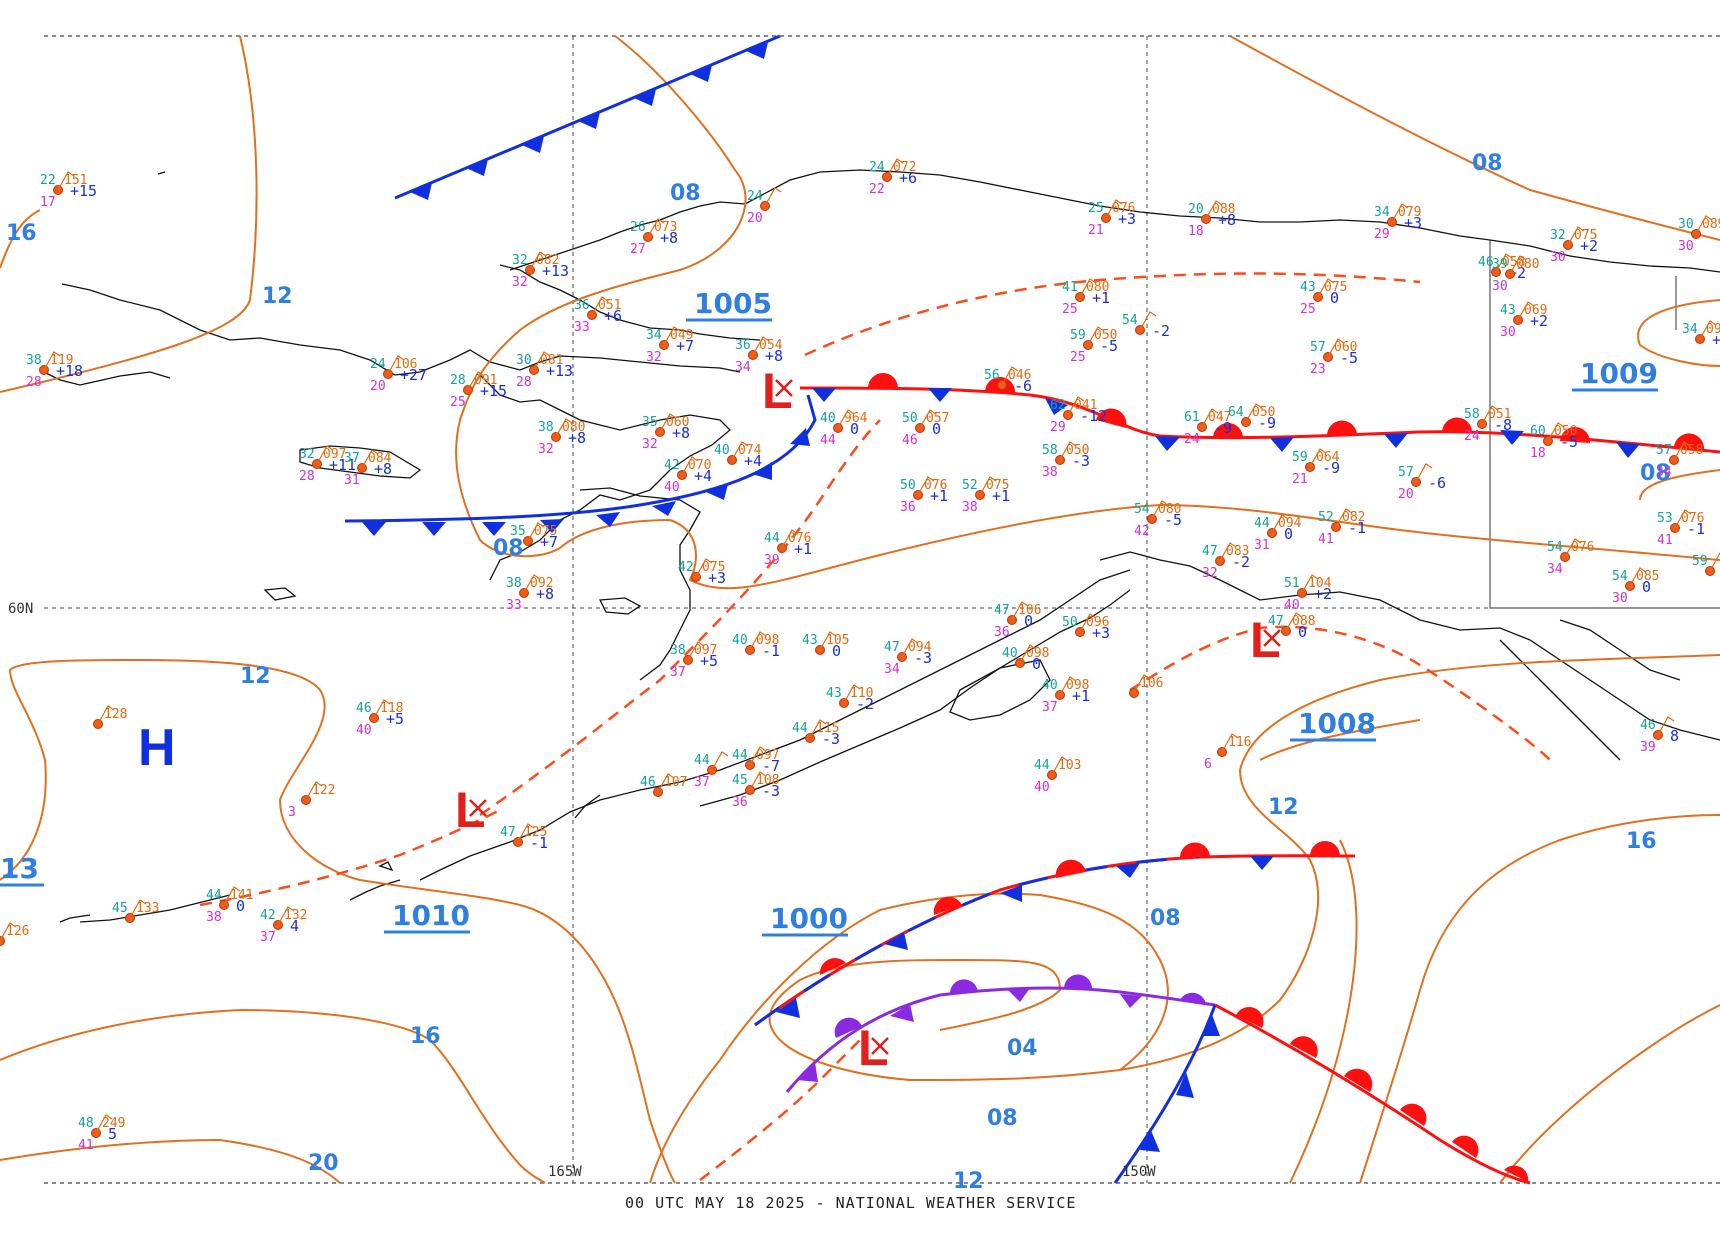 Image resolution: width=1720 pixels, height=1260 pixels. What do you see at coordinates (1487, 163) in the screenshot?
I see `isobar-label: 08` at bounding box center [1487, 163].